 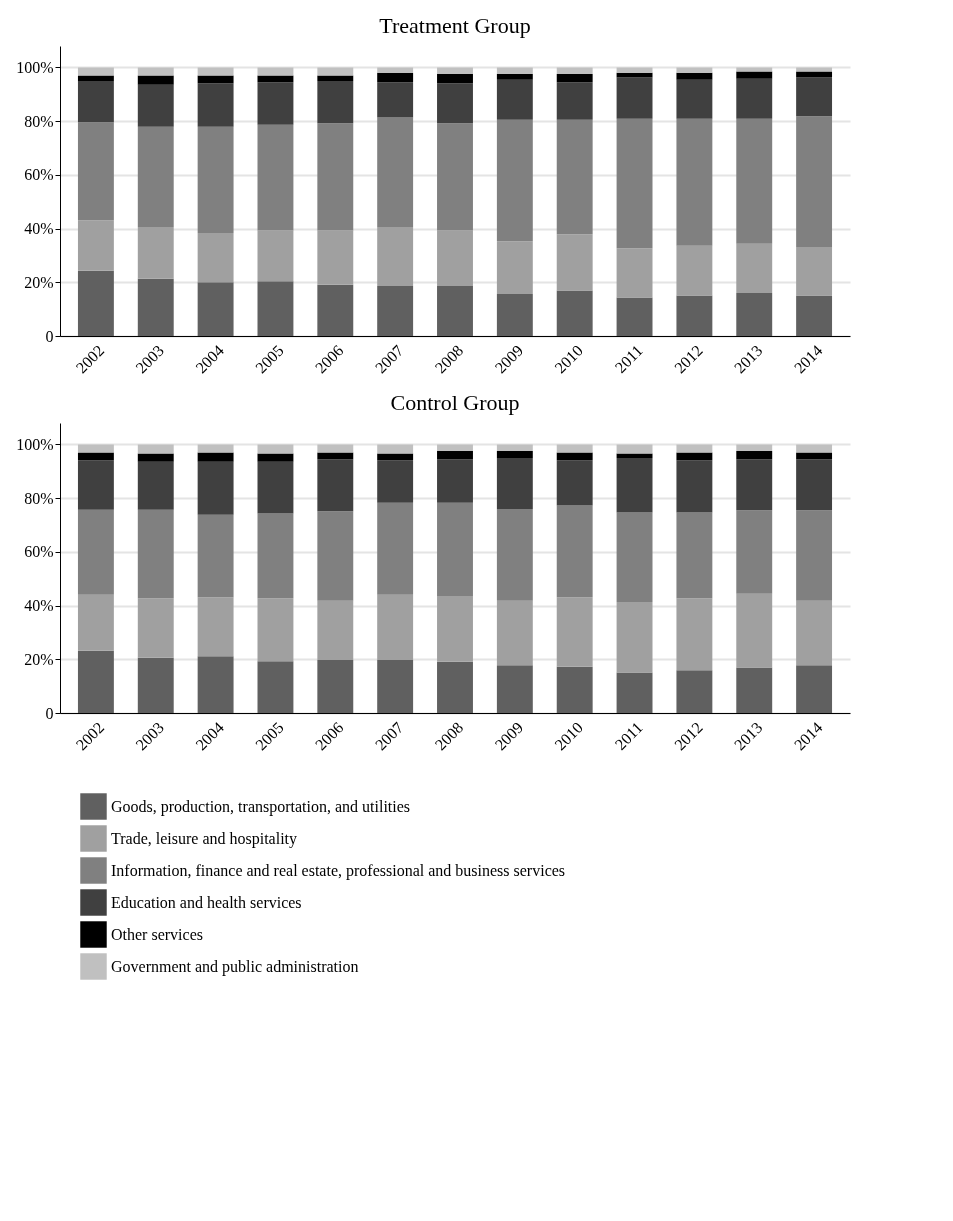 I want to click on legend-label: Education and health services, so click(x=206, y=902).